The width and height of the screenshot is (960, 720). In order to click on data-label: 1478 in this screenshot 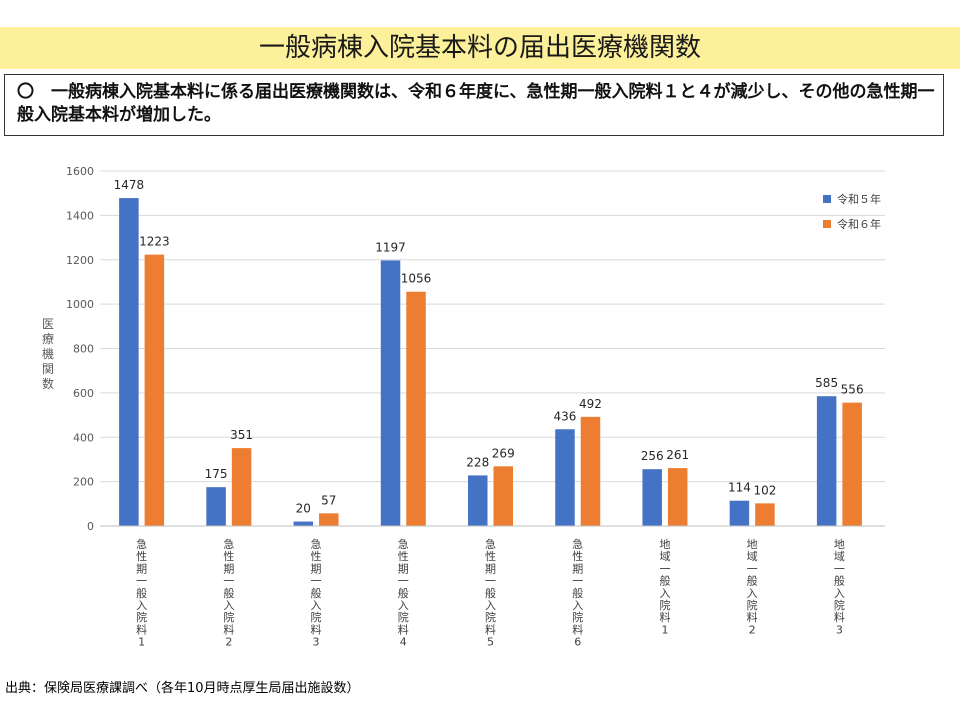, I will do `click(129, 185)`.